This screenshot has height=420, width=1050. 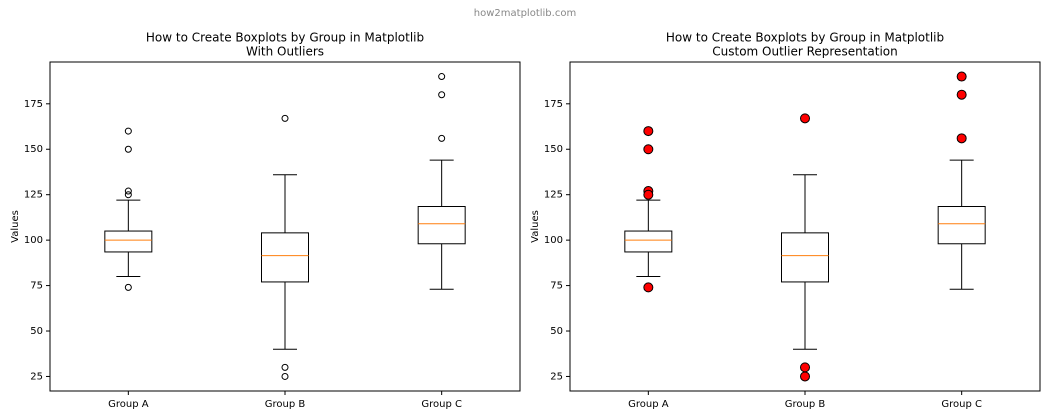 What do you see at coordinates (285, 52) in the screenshot?
I see `chart-subtitle: With Outliers` at bounding box center [285, 52].